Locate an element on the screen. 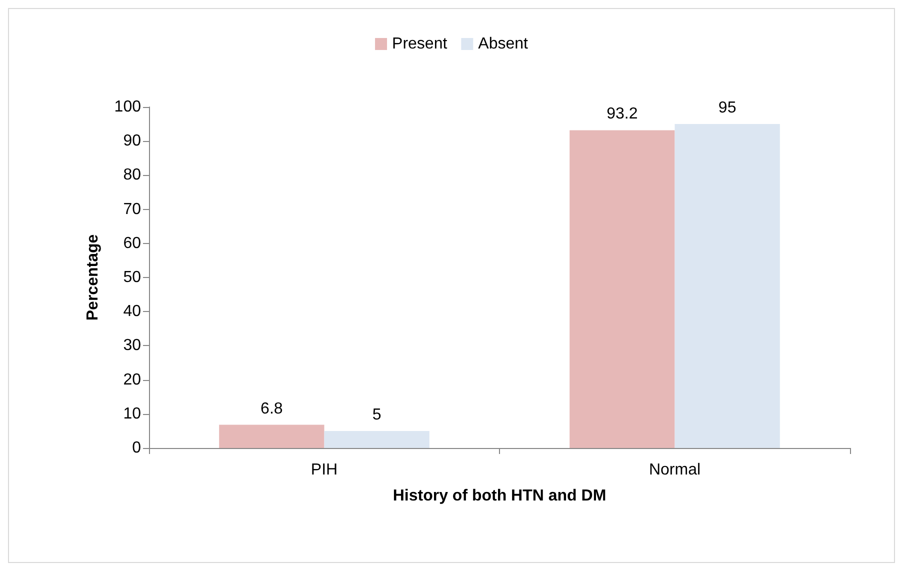 This screenshot has width=903, height=571. y-tick-label: 40 is located at coordinates (132, 311).